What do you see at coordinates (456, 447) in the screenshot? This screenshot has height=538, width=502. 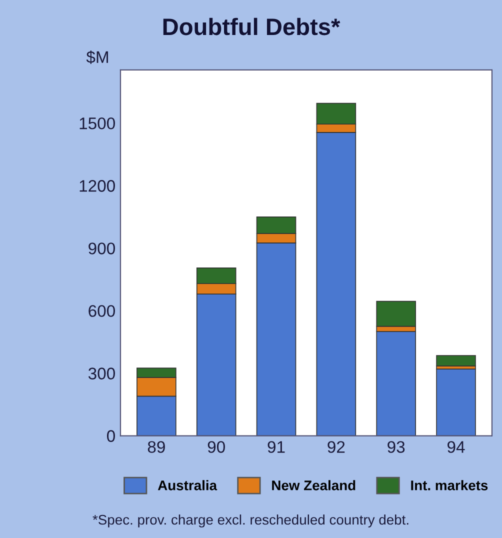 I see `x-tick-label: 94` at bounding box center [456, 447].